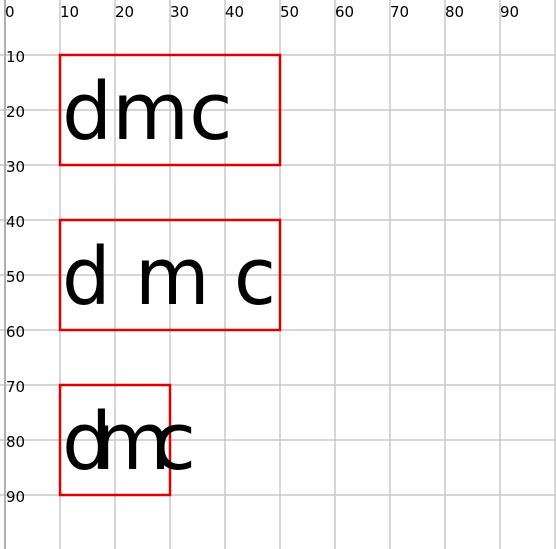 The width and height of the screenshot is (556, 549). Describe the element at coordinates (69, 12) in the screenshot. I see `x-tick-label: 10` at that location.